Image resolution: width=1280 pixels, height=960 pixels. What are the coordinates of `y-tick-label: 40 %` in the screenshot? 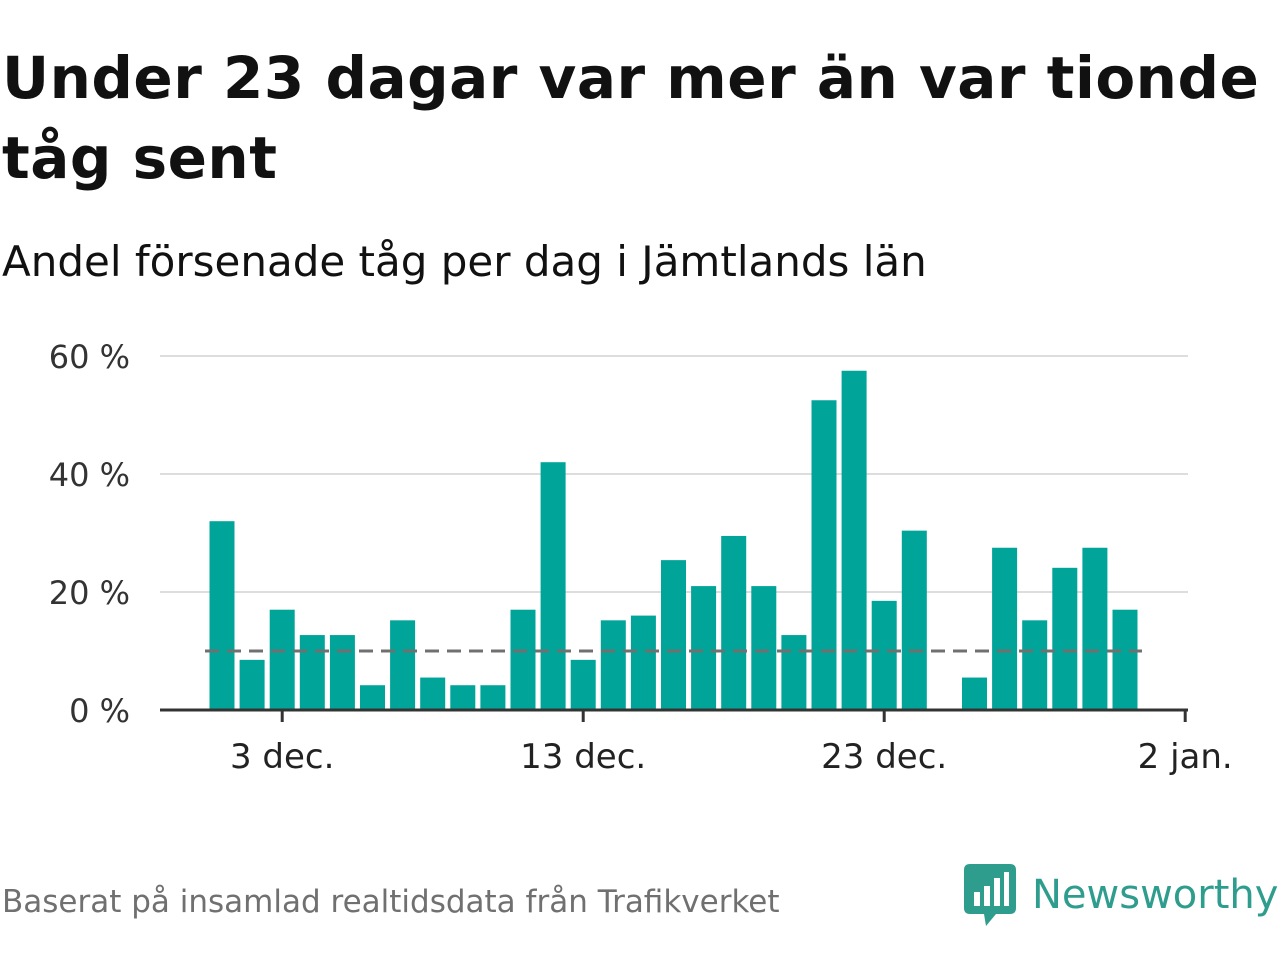 It's located at (89, 475).